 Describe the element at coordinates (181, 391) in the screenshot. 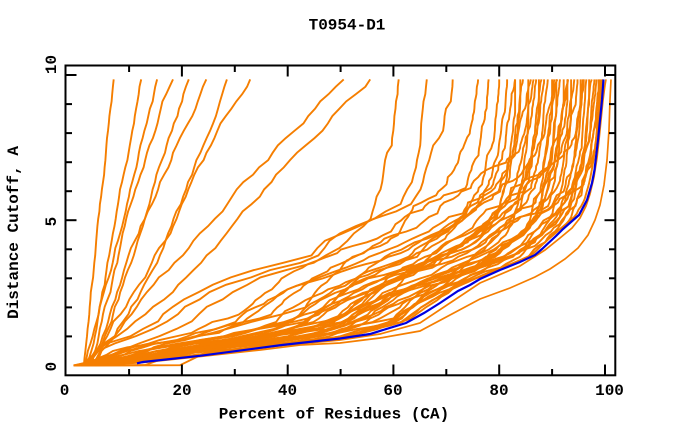

I see `svg-text: 20` at that location.